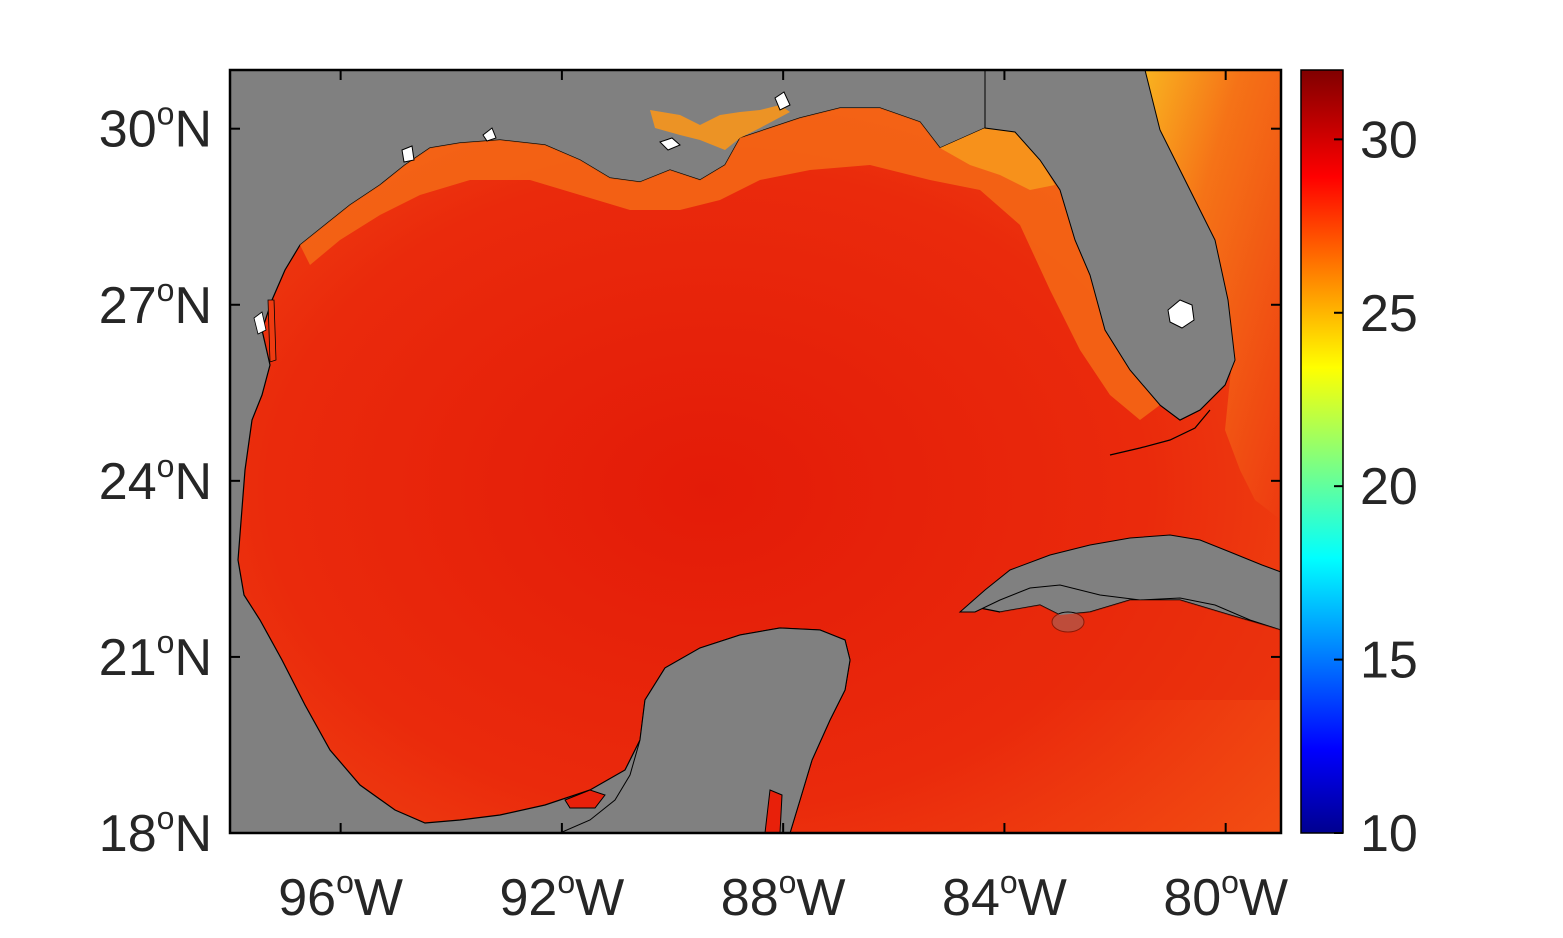  What do you see at coordinates (260, 323) in the screenshot?
I see `tx-coastal-lagoon` at bounding box center [260, 323].